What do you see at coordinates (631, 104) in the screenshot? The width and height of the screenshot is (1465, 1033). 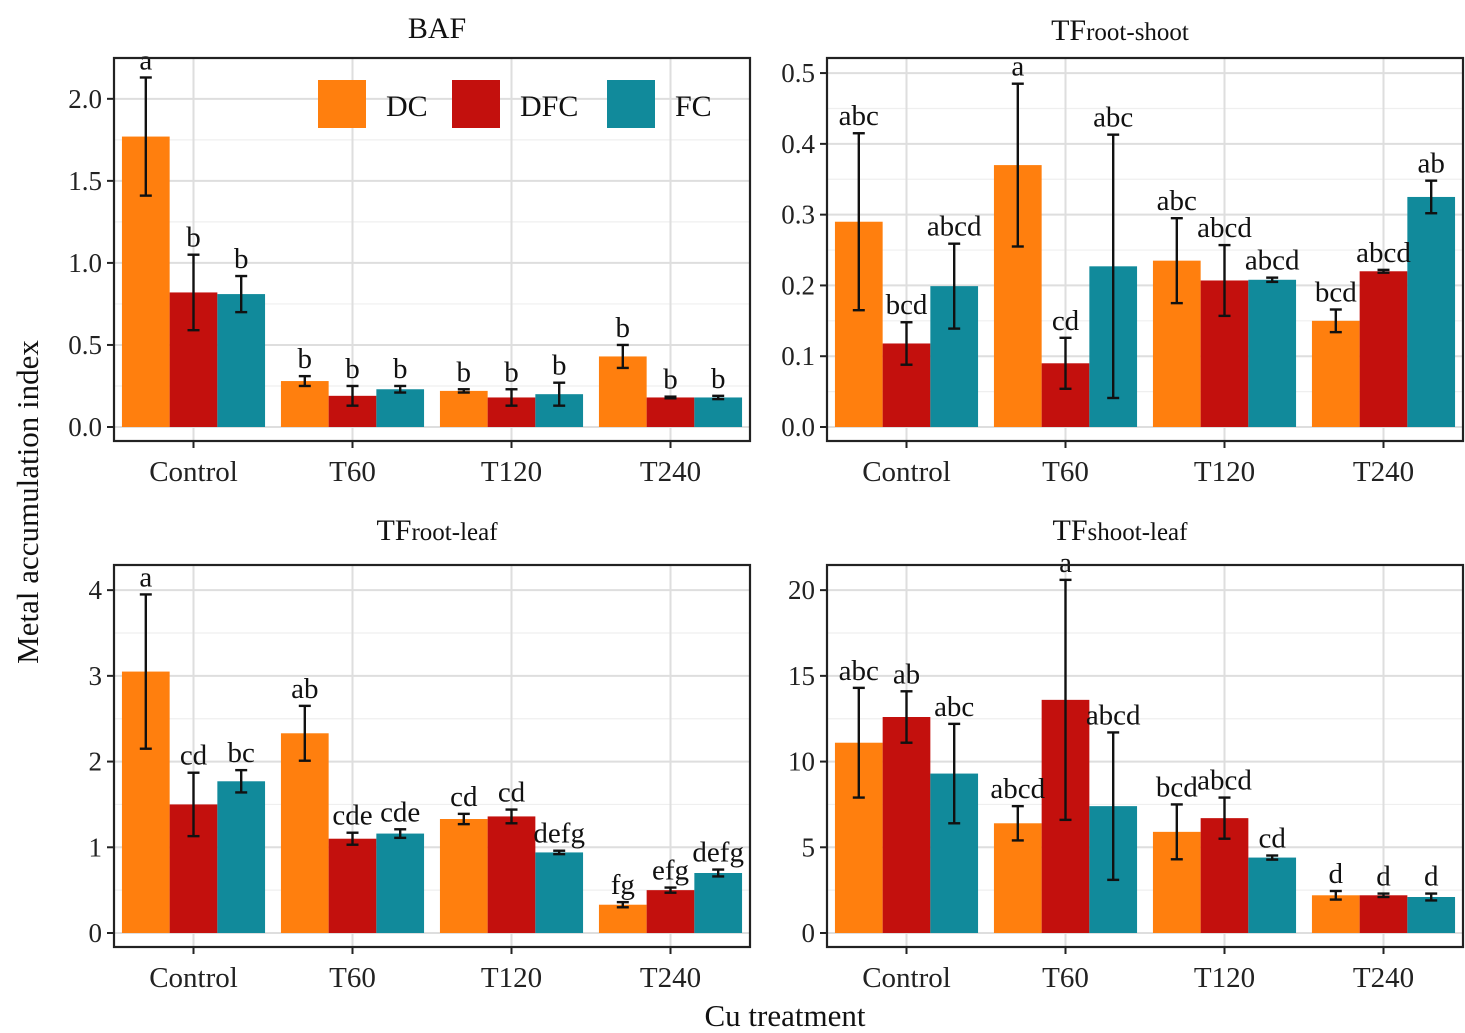 I see `legend-swatch-fc` at bounding box center [631, 104].